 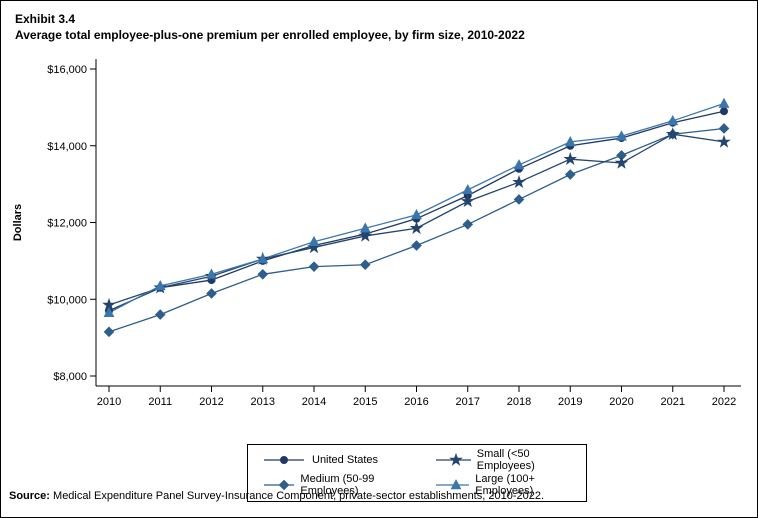 What do you see at coordinates (314, 402) in the screenshot?
I see `x-tick-label: 2014` at bounding box center [314, 402].